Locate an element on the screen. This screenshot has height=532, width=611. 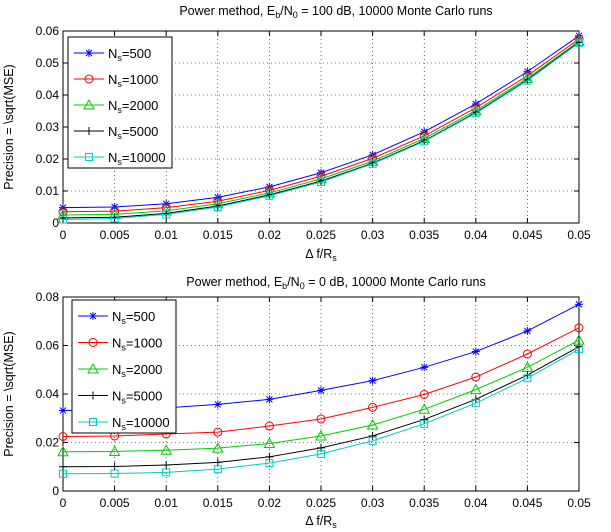
legend-entry: Ns=5000 is located at coordinates (116, 132).